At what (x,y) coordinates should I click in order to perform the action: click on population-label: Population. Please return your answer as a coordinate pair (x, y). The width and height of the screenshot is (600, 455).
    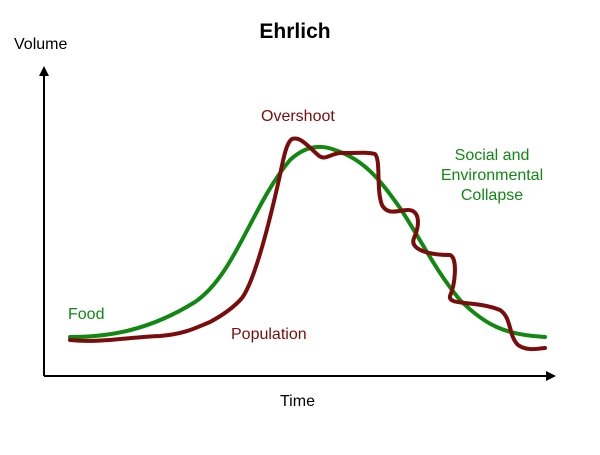
    Looking at the image, I should click on (269, 334).